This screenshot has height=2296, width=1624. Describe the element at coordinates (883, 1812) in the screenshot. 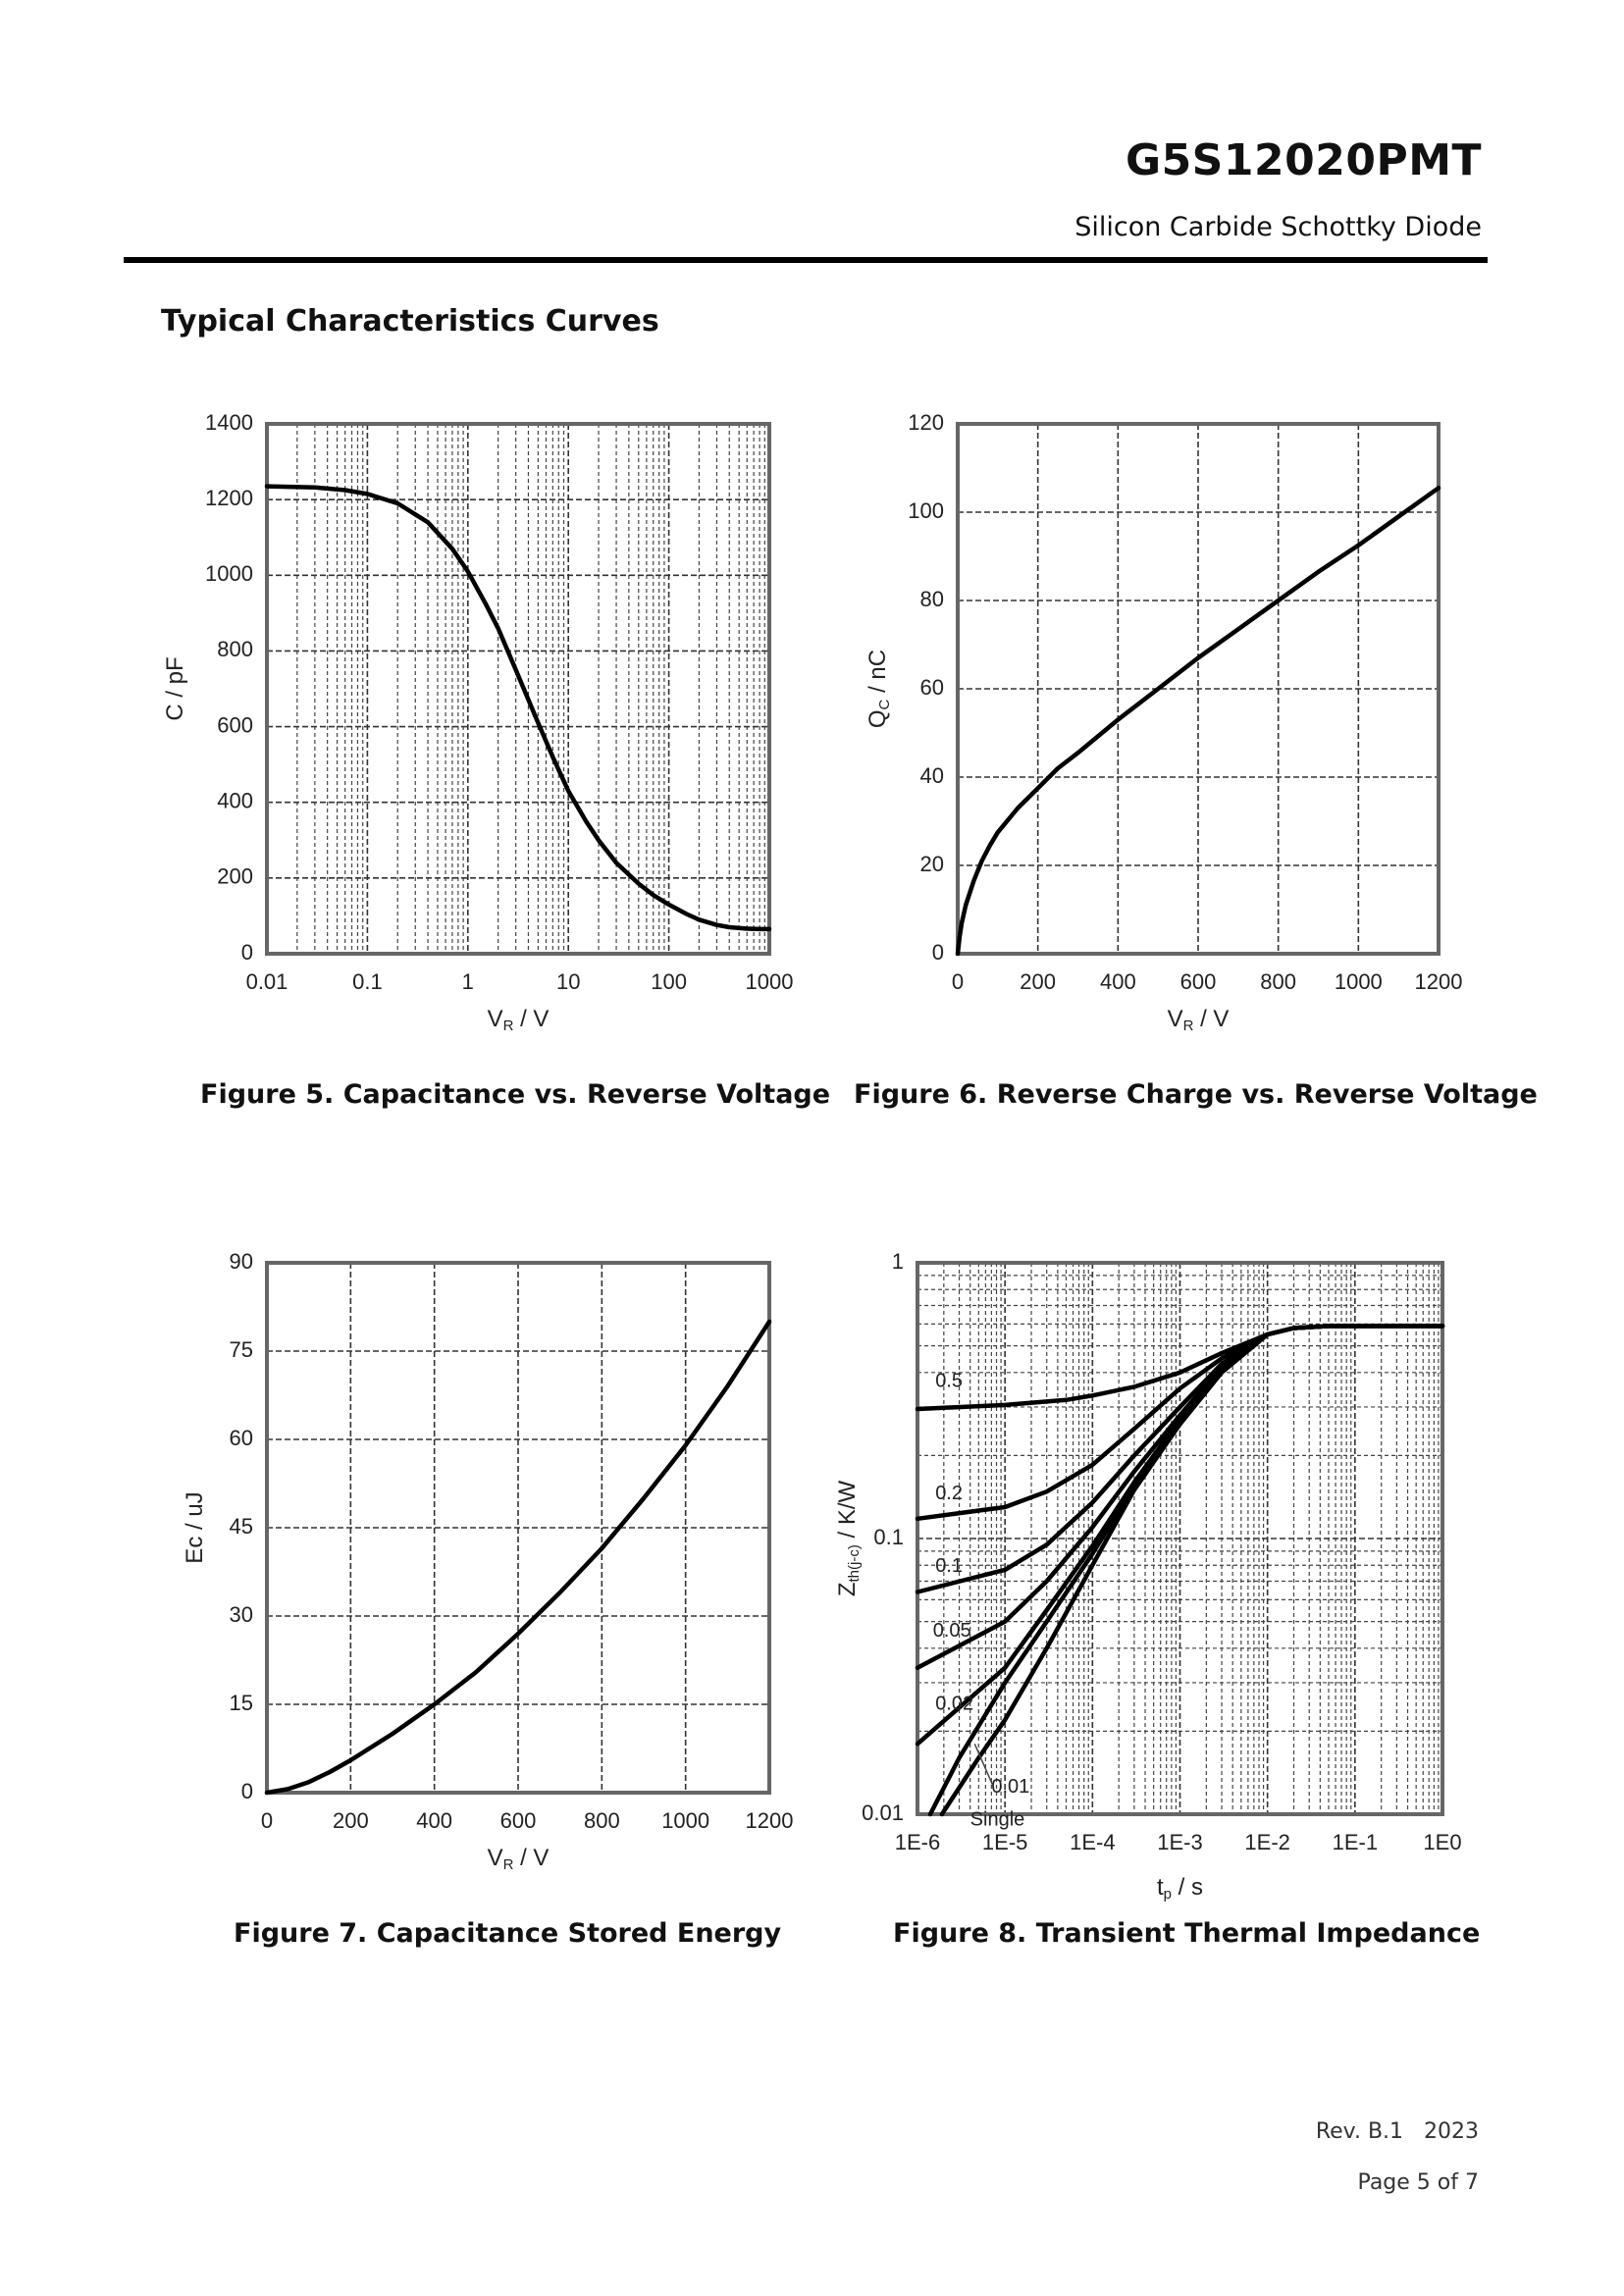

I see `y-tick-label: 0.01` at that location.